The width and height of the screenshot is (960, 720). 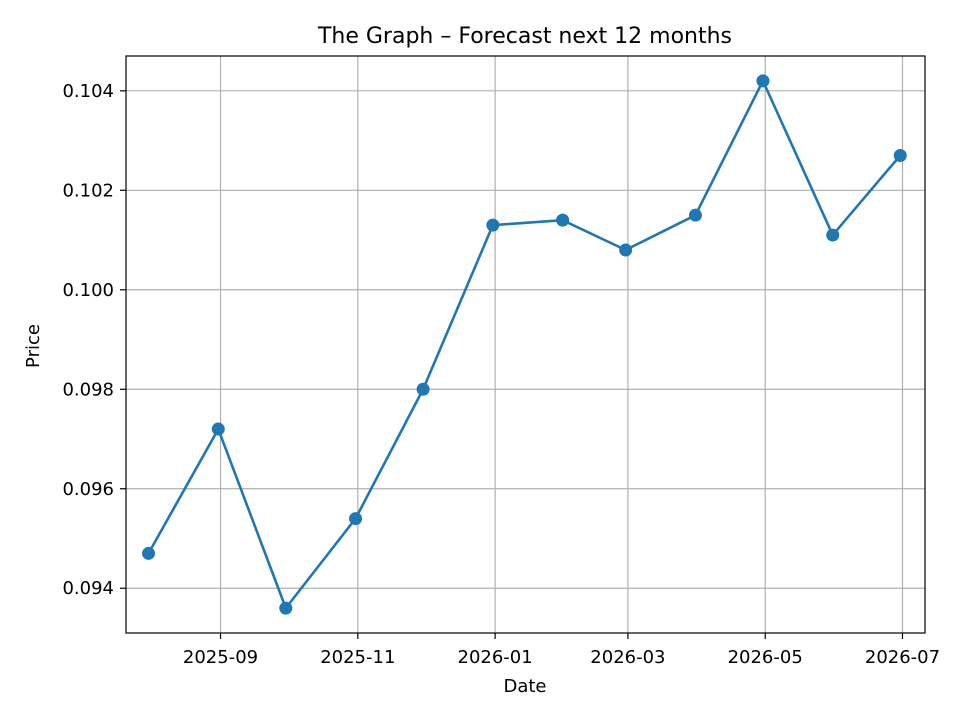 I want to click on x-tick-label: 2026-05, so click(x=765, y=657).